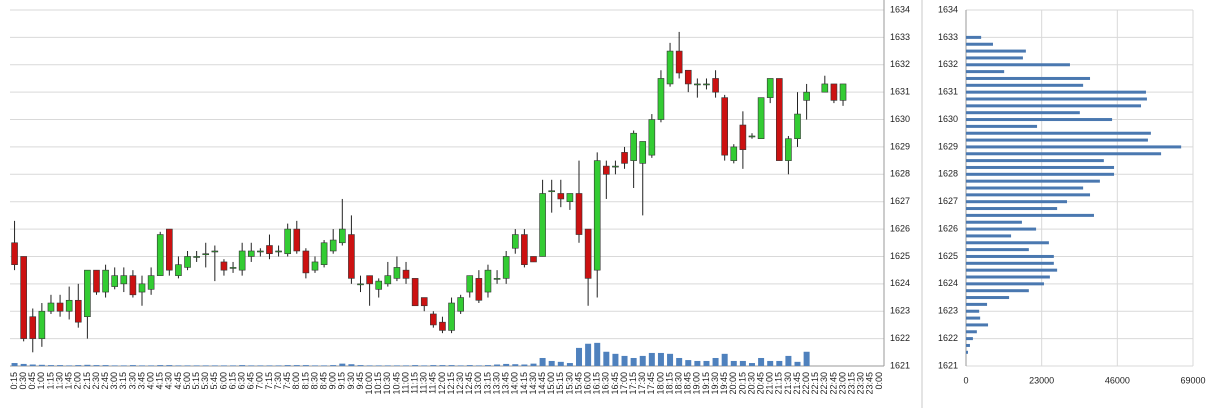 This screenshot has width=1211, height=408. Describe the element at coordinates (900, 9) in the screenshot. I see `y-tick-label: 1634` at that location.